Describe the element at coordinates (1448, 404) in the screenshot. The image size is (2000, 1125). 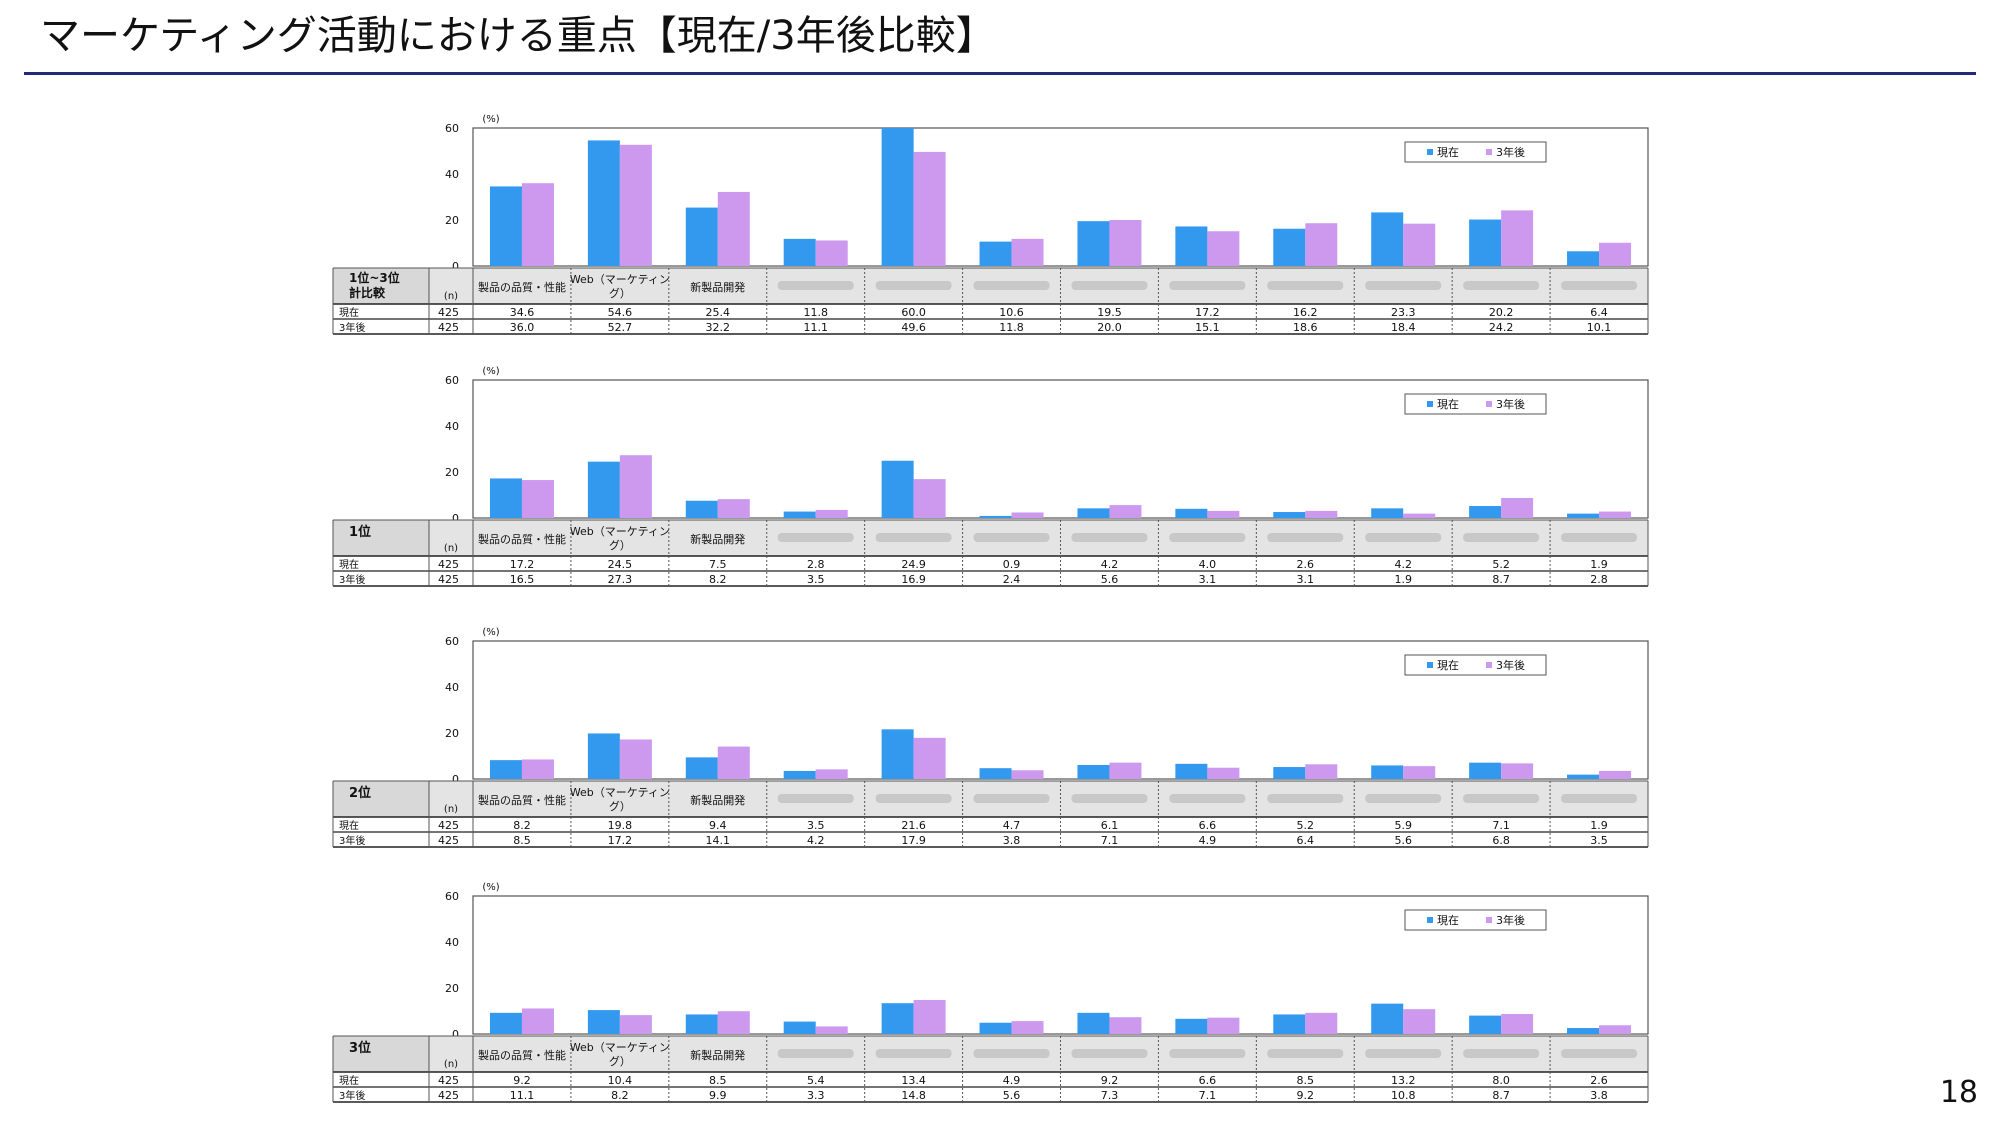
I see `legend-label: 現在` at that location.